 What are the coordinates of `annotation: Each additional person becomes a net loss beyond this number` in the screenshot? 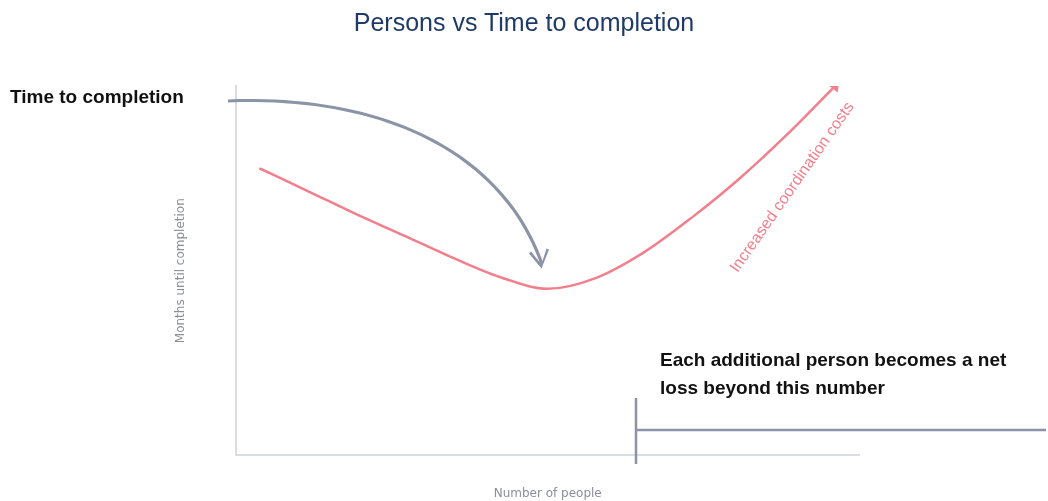 It's located at (834, 374).